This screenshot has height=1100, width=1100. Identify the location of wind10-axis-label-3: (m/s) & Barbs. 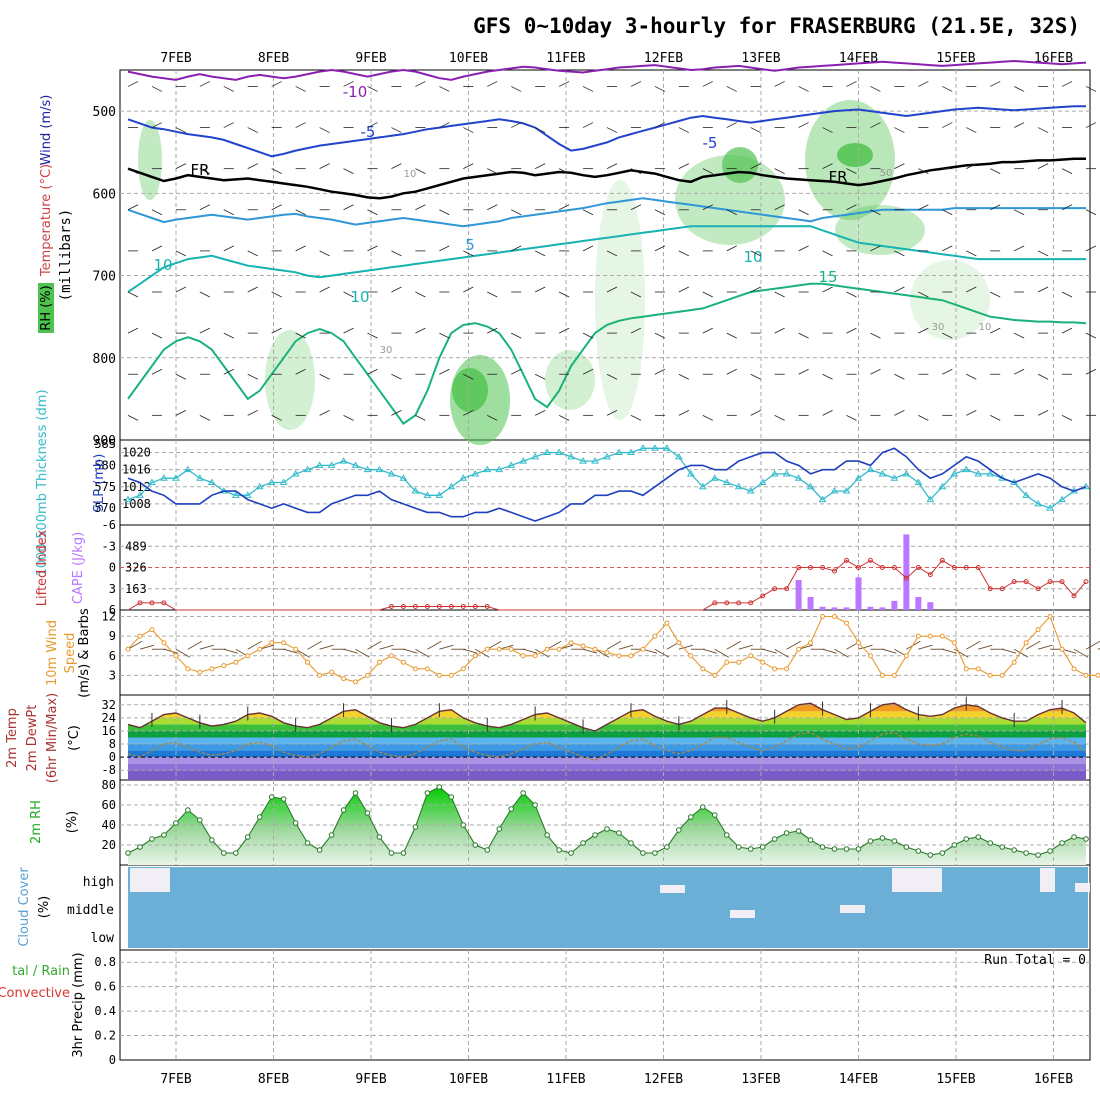
(84, 653).